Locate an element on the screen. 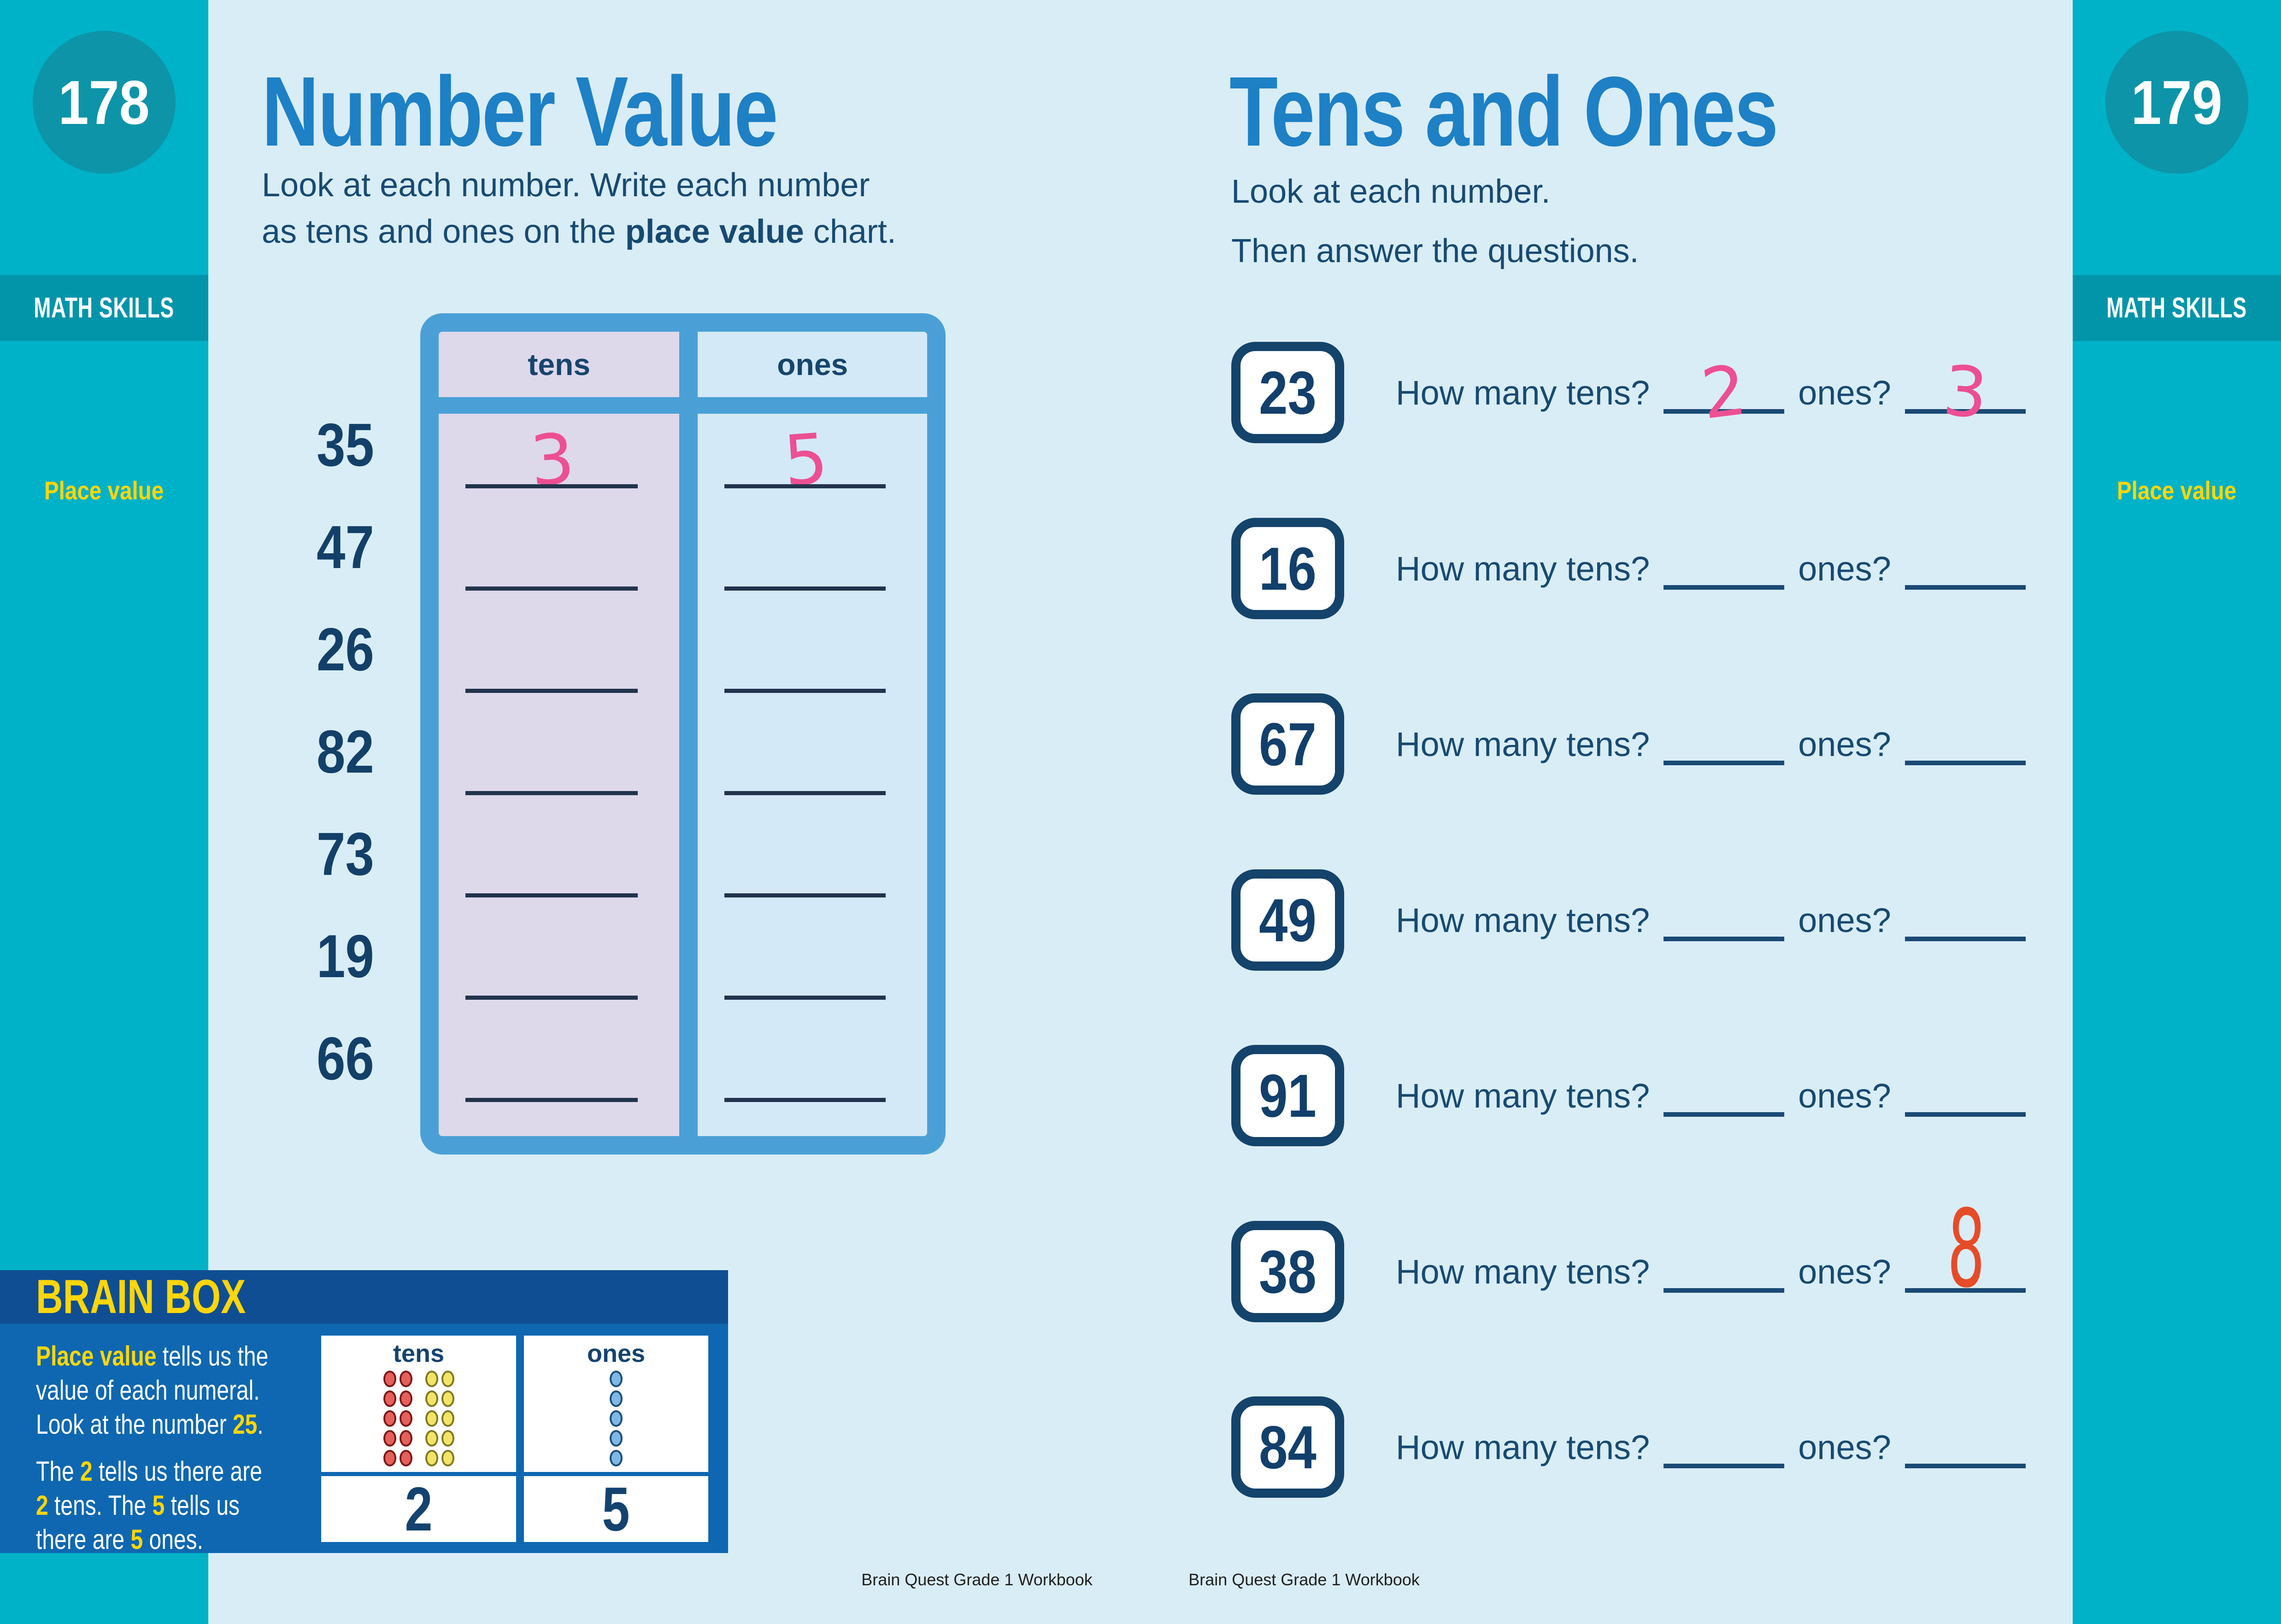  ones-column: ones 5 is located at coordinates (813, 734).